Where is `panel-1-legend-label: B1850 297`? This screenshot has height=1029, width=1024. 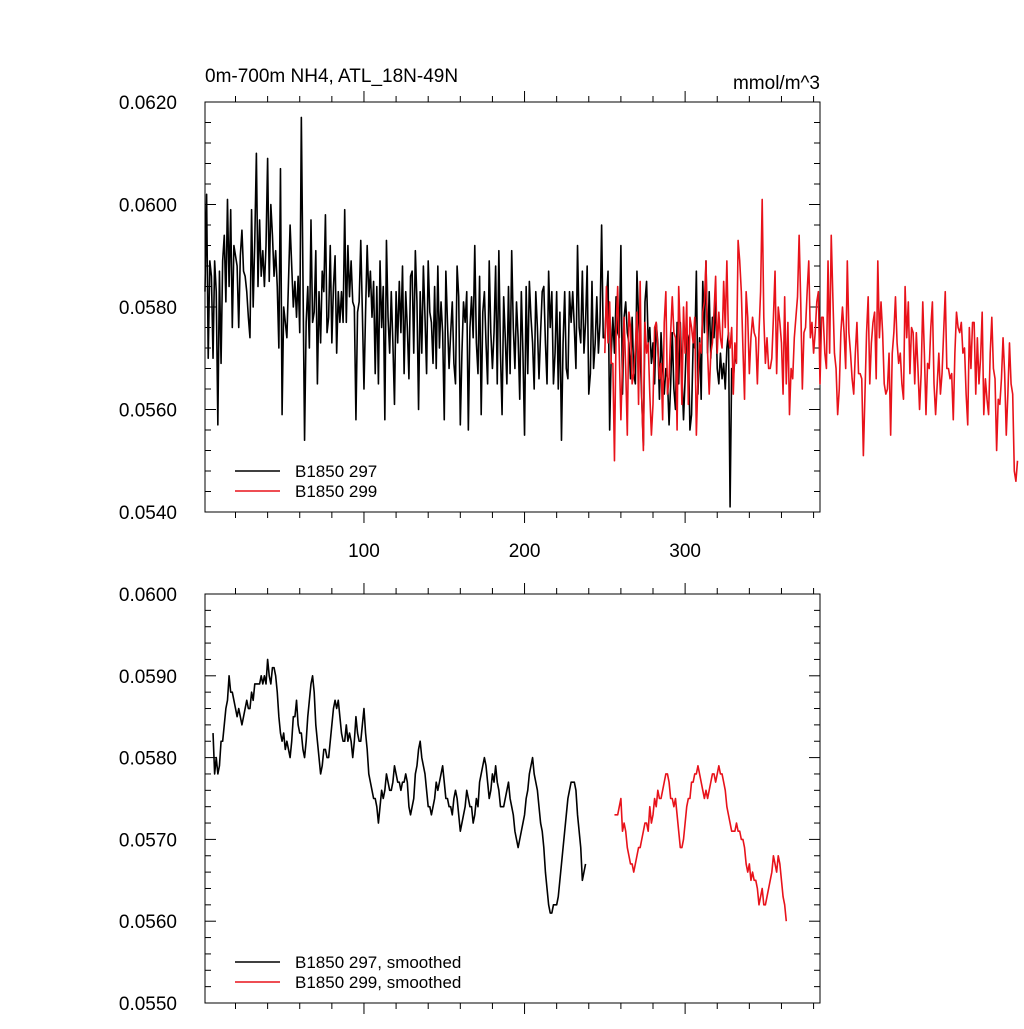 panel-1-legend-label: B1850 297 is located at coordinates (336, 471).